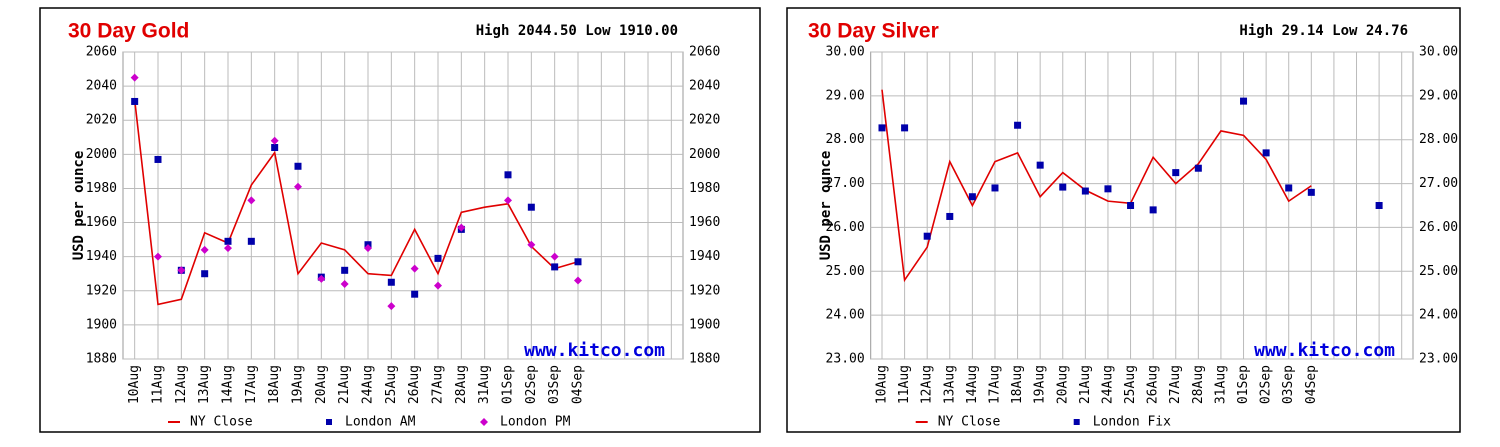 The image size is (1500, 447). Describe the element at coordinates (101, 256) in the screenshot. I see `y-tick-label: 1940` at that location.